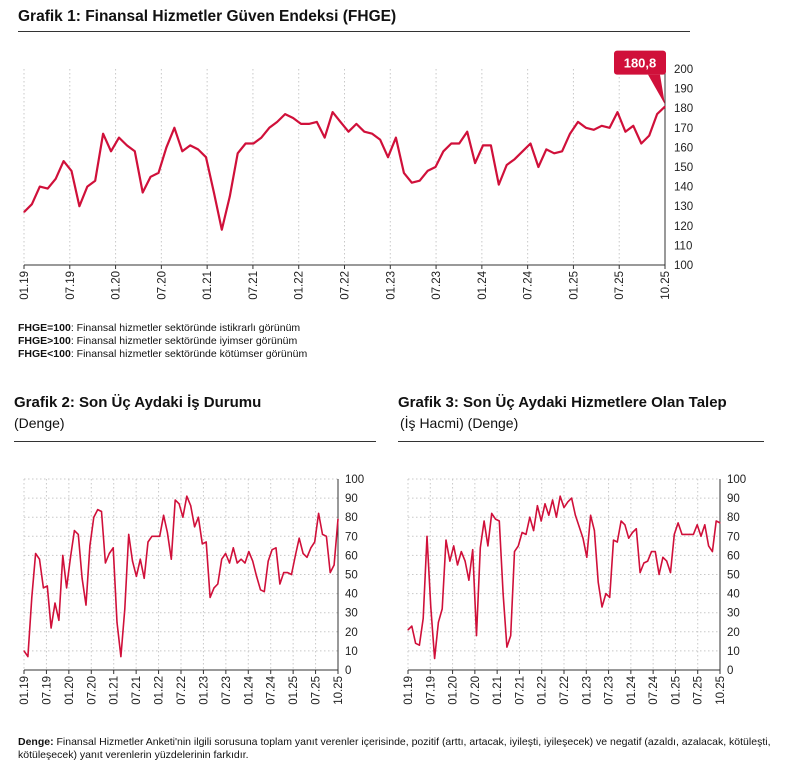  I want to click on x-tick-label: 01.25, so click(574, 285).